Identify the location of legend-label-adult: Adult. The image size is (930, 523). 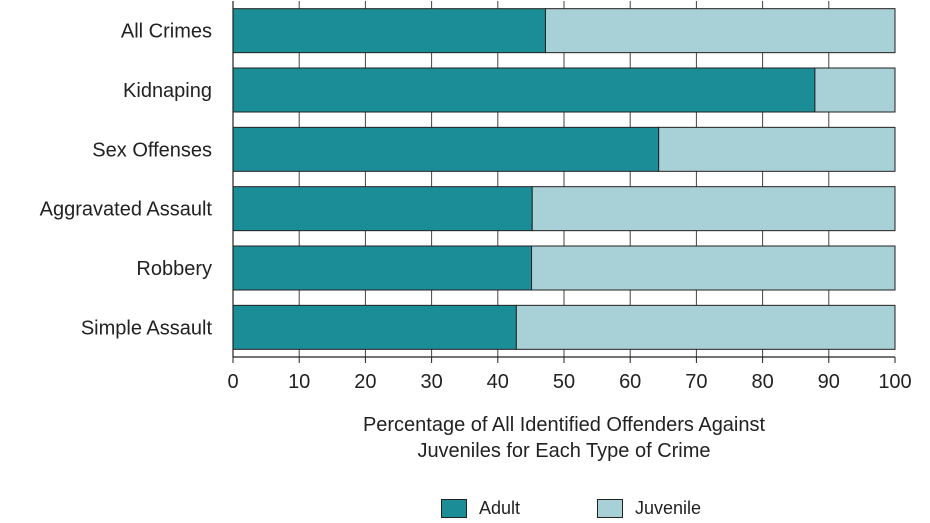
(500, 507).